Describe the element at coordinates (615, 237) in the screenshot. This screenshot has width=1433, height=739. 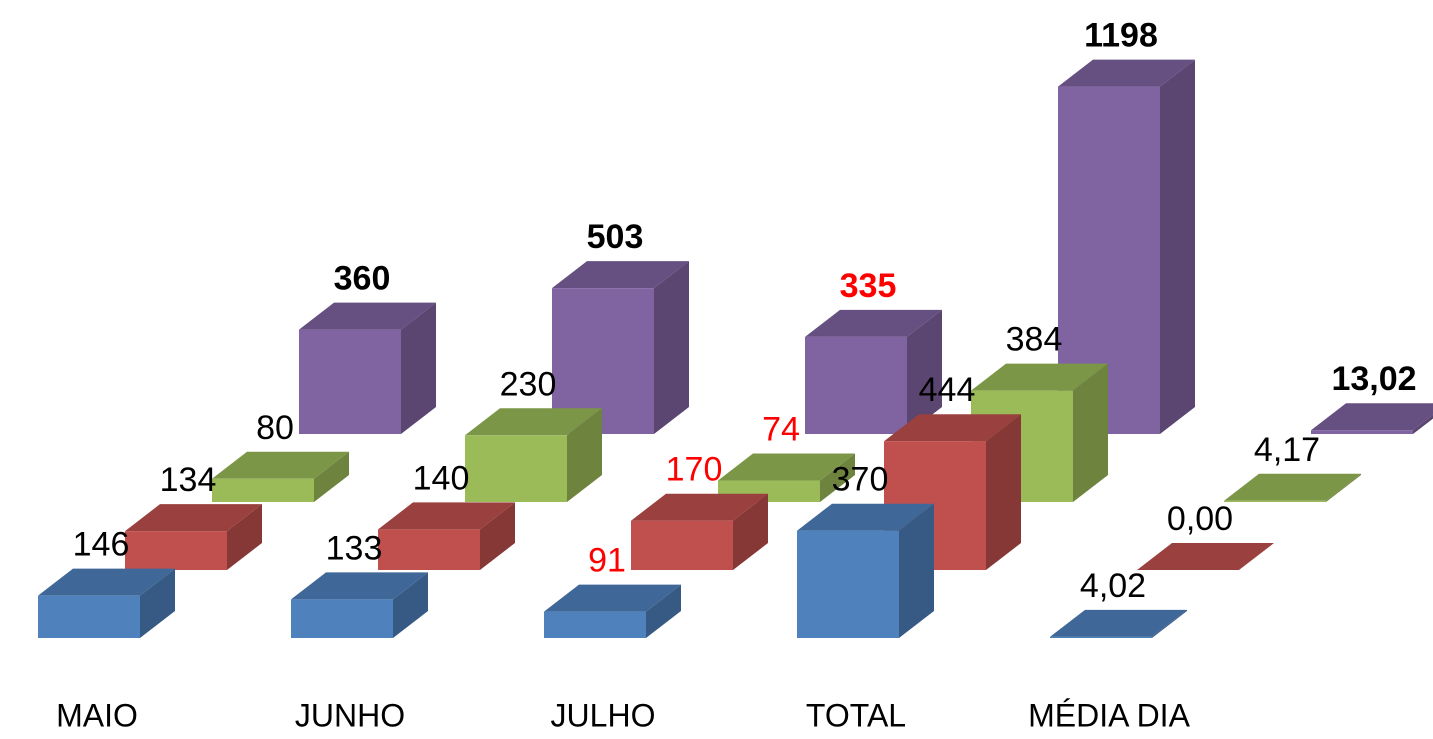
I see `data-label: 503` at that location.